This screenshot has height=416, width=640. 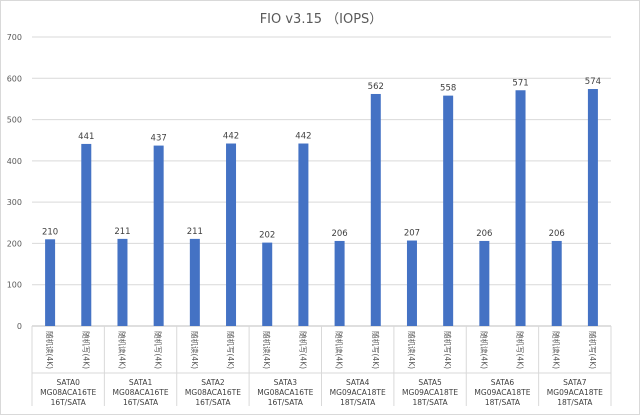 What do you see at coordinates (14, 78) in the screenshot?
I see `y-tick-label: 600` at bounding box center [14, 78].